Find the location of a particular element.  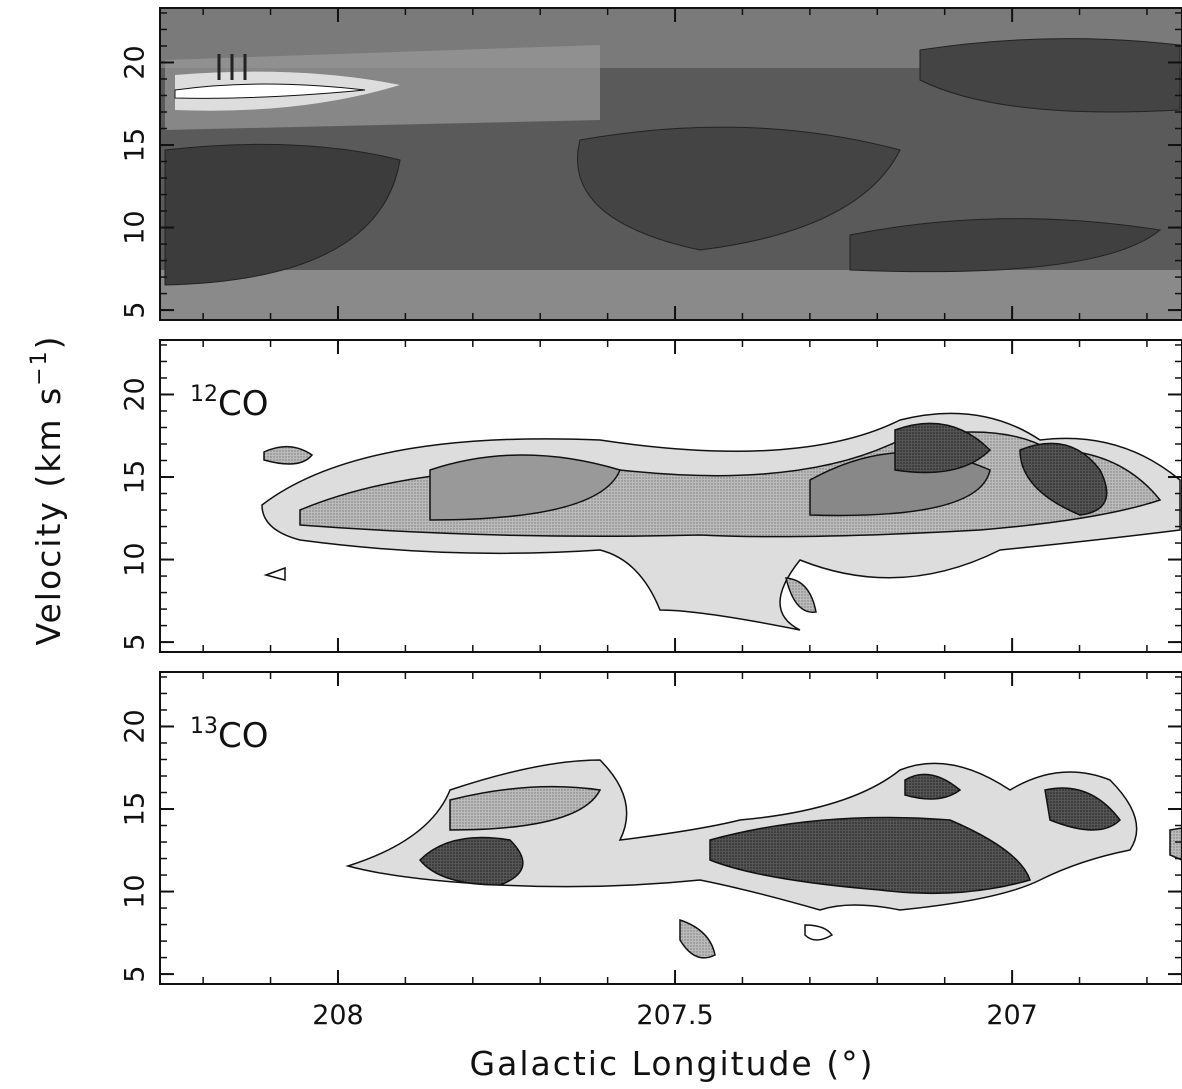

y-axis-title-part: Velocity (km s is located at coordinates (48, 516).